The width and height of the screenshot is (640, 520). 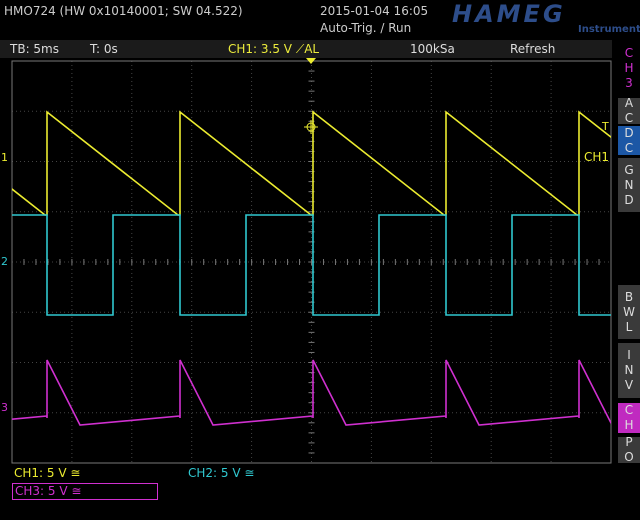 I want to click on menu-channel: CH3, so click(x=629, y=68).